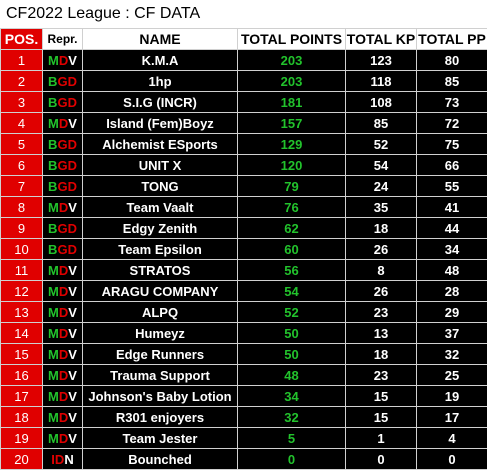  Describe the element at coordinates (160, 354) in the screenshot. I see `team-name-cell: Edge Runners` at that location.